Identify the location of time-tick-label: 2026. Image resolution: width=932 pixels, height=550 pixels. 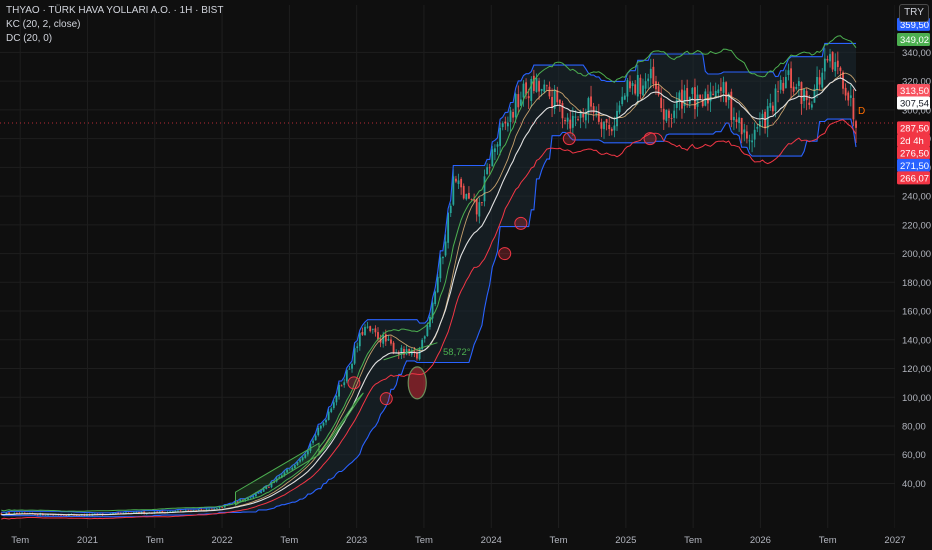
(760, 540).